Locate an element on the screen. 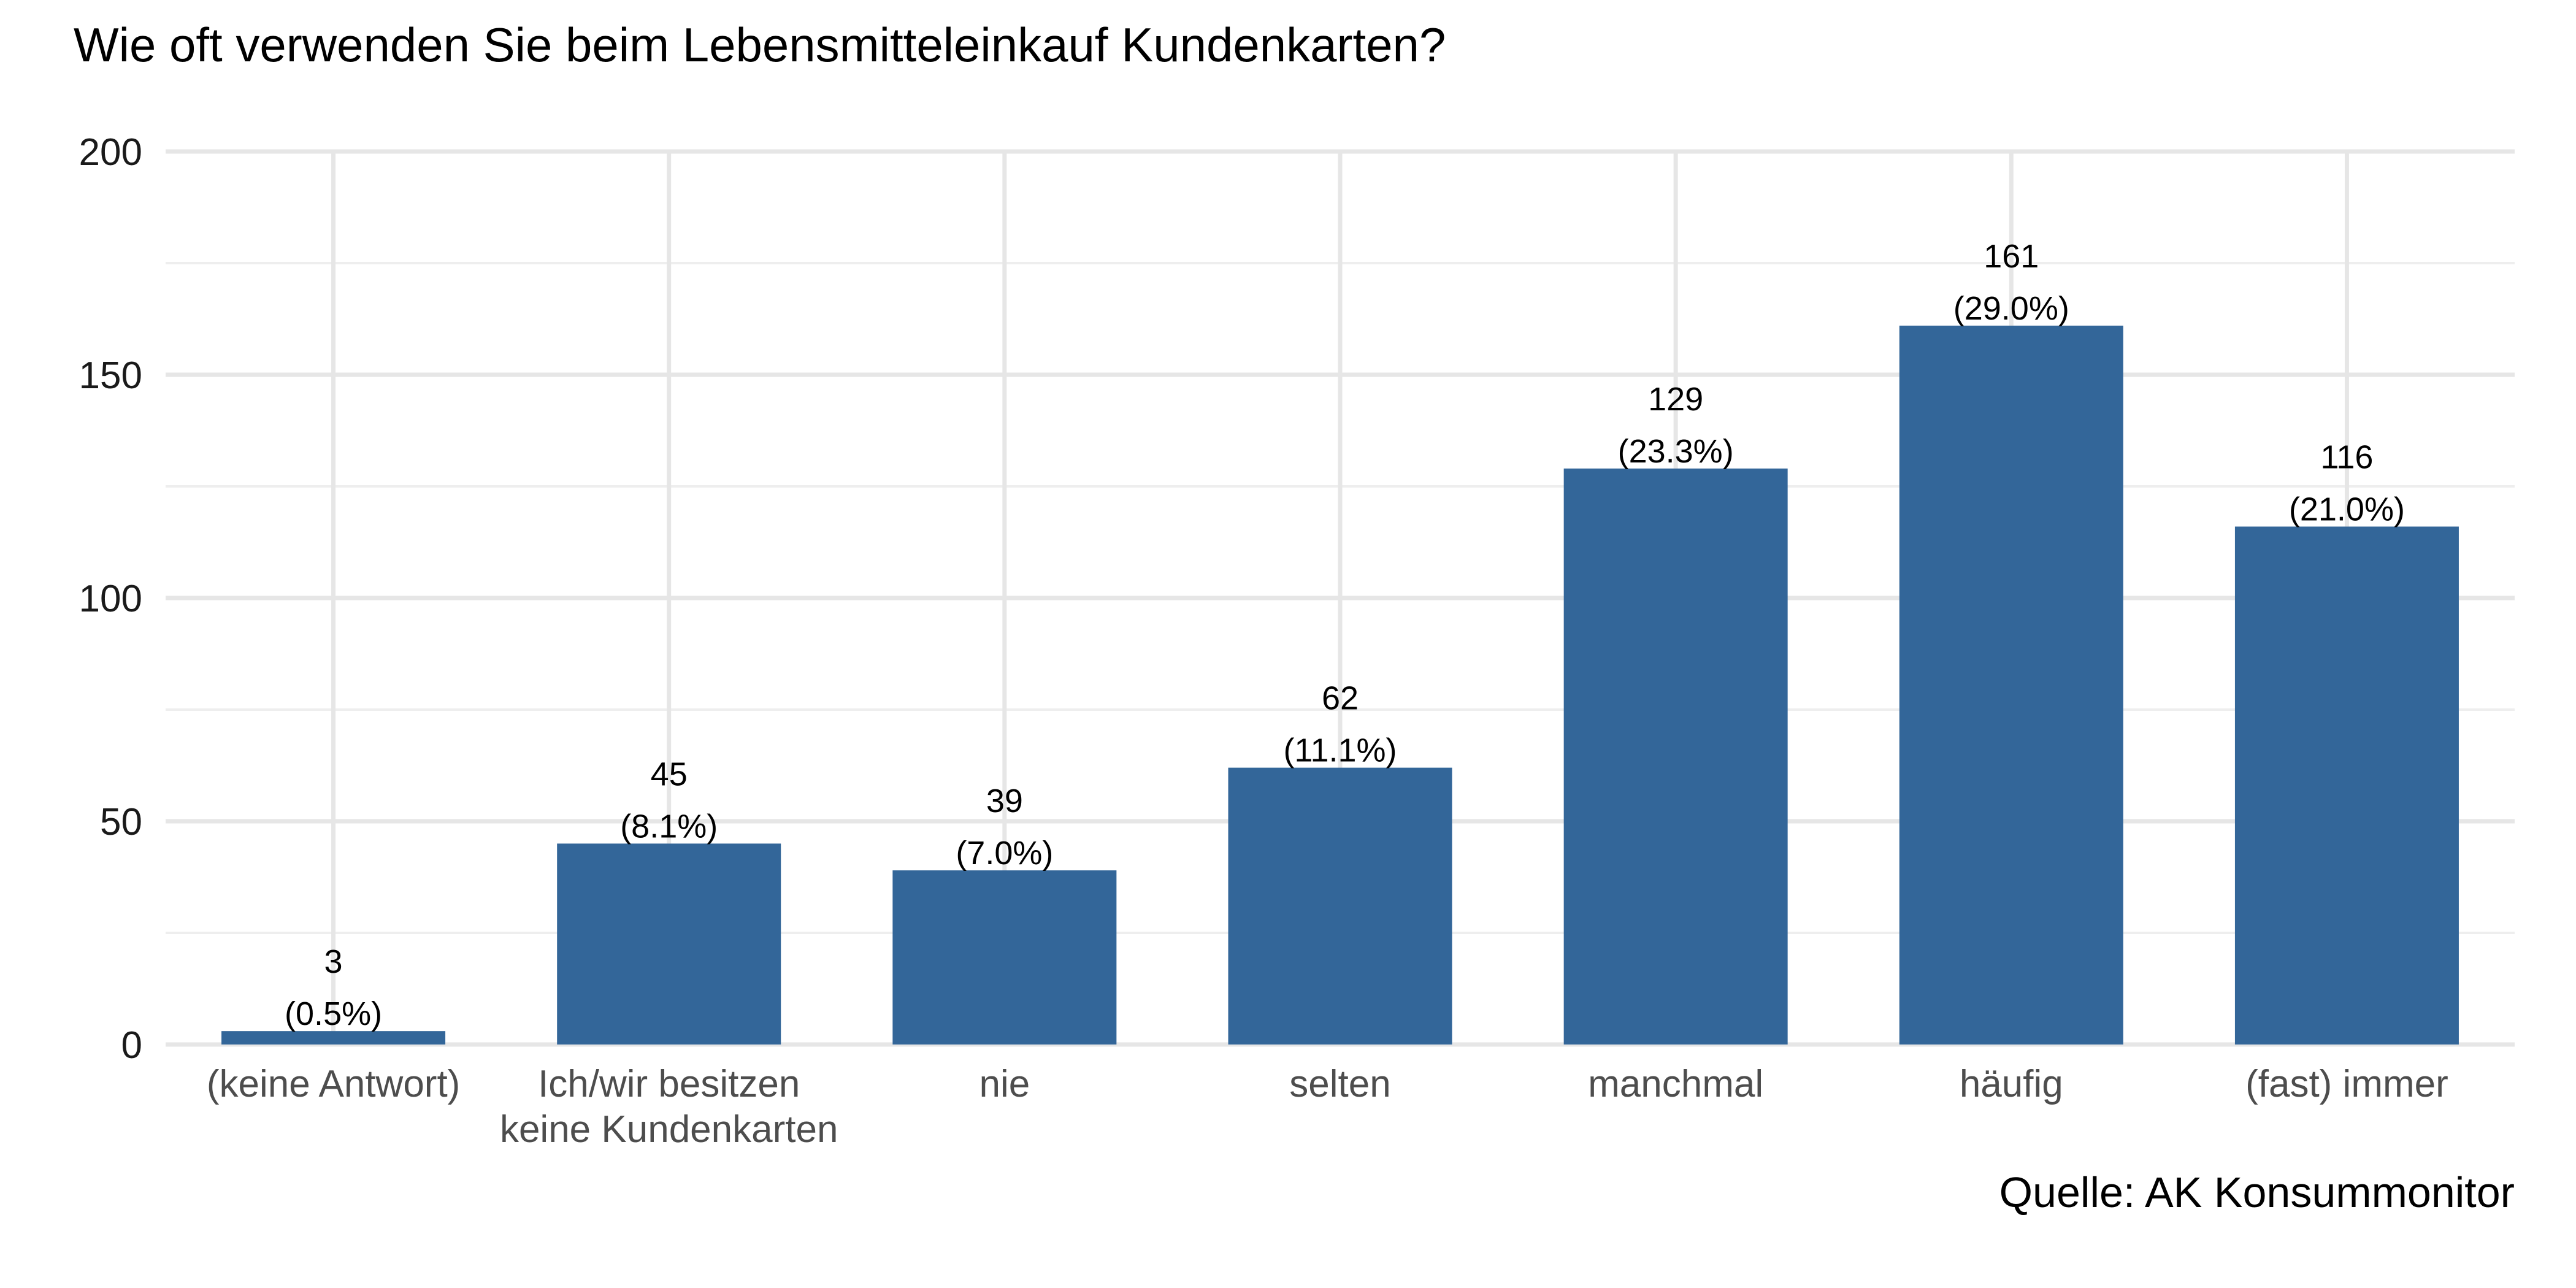  x-tick-line: manchmal is located at coordinates (1675, 1084).